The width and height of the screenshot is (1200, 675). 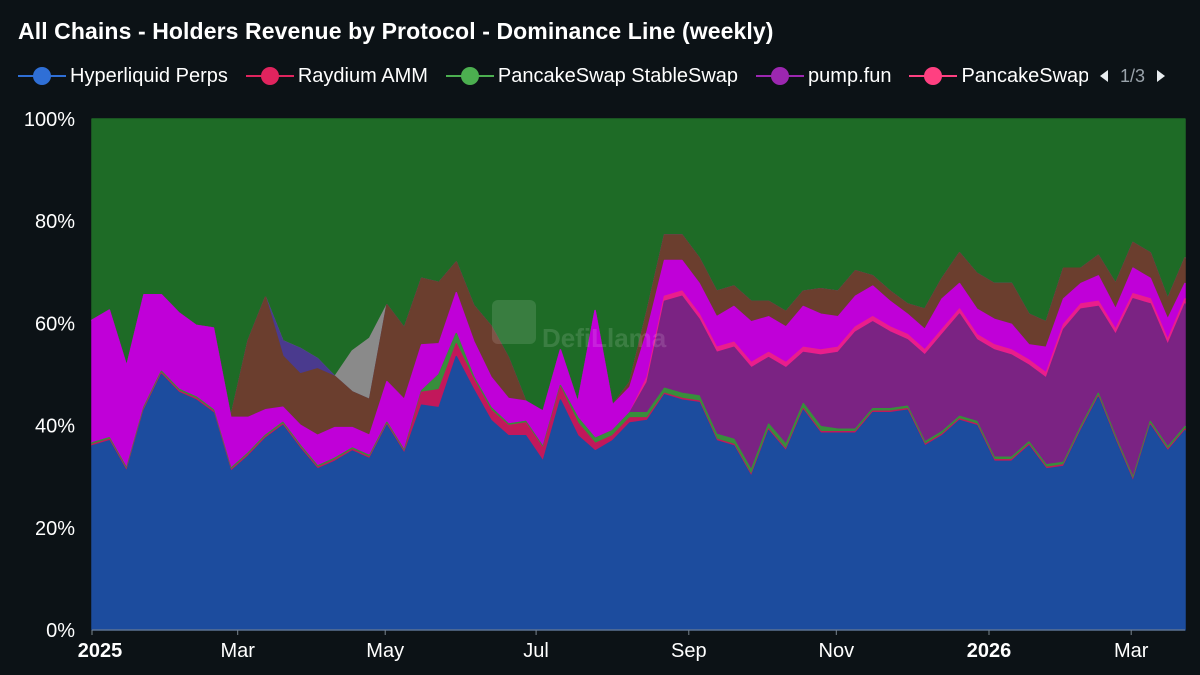 What do you see at coordinates (618, 75) in the screenshot?
I see `legend-item-label: PancakeSwap StableSwap` at bounding box center [618, 75].